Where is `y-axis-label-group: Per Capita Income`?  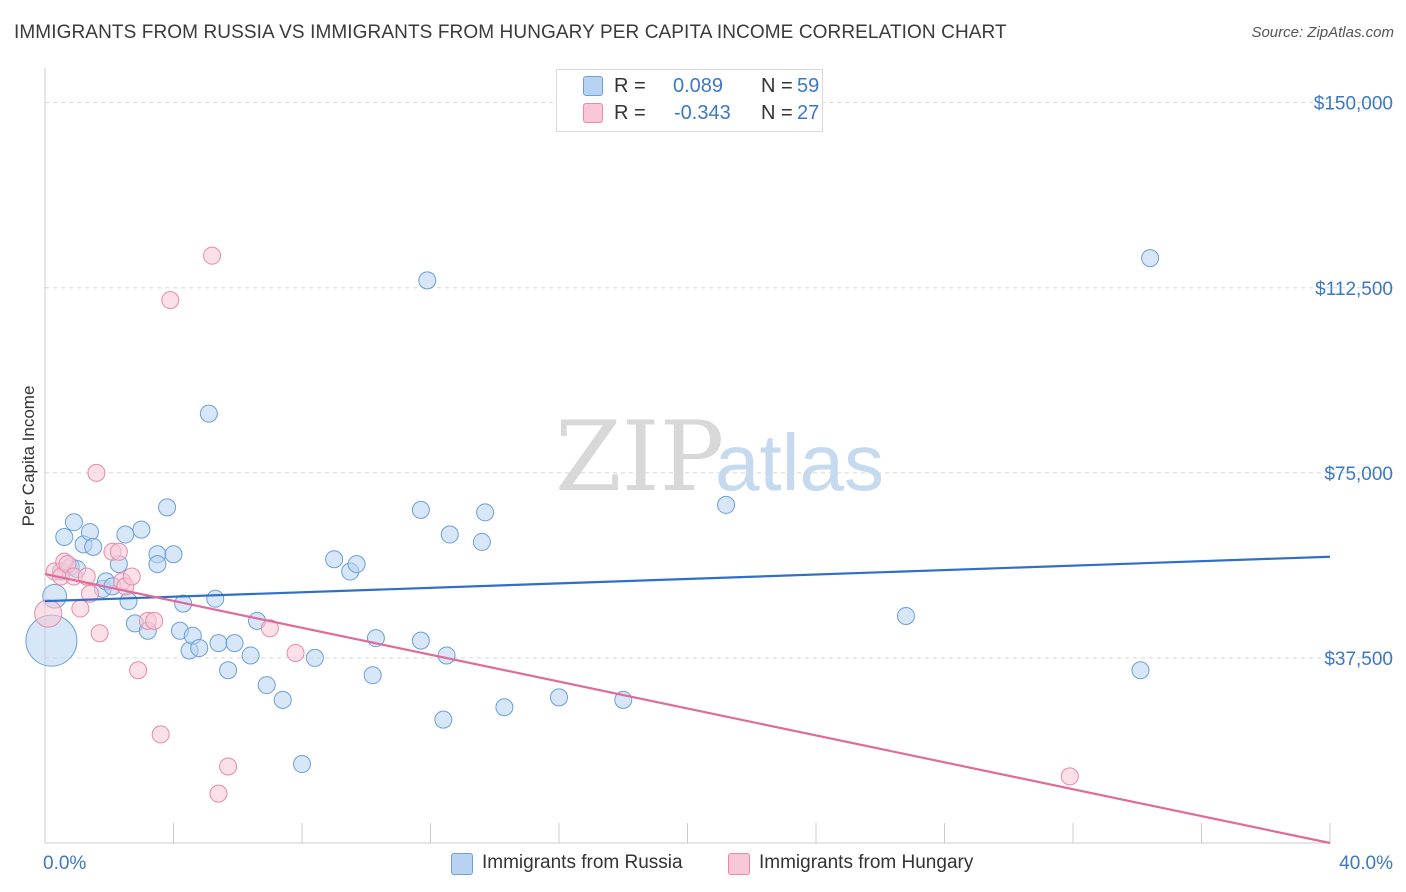 y-axis-label-group: Per Capita Income is located at coordinates (28, 456).